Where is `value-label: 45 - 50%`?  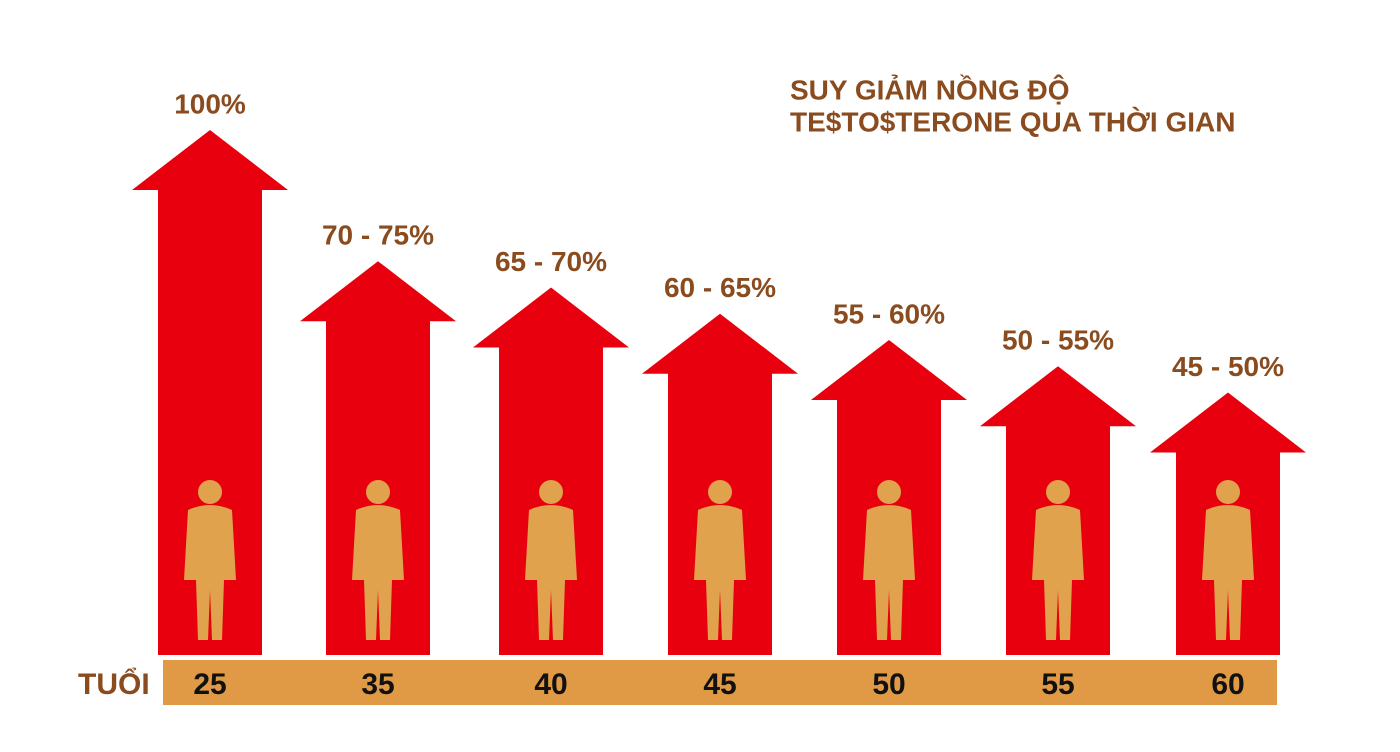 value-label: 45 - 50% is located at coordinates (1228, 366).